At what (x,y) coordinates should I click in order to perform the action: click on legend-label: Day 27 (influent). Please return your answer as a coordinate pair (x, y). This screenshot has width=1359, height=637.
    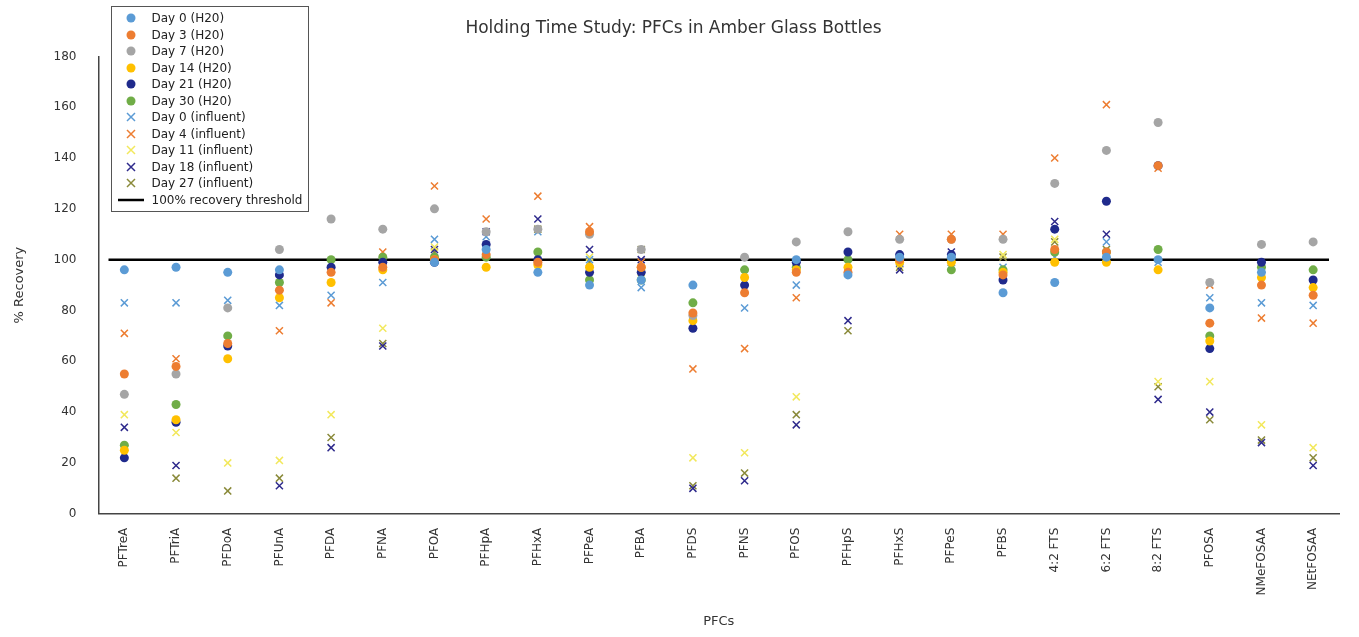
    Looking at the image, I should click on (202, 183).